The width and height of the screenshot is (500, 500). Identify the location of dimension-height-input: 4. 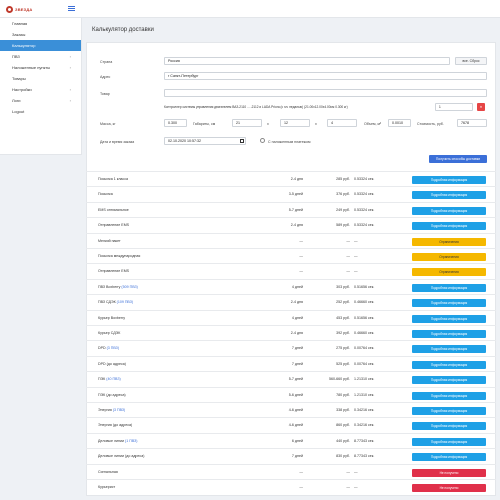
(342, 123).